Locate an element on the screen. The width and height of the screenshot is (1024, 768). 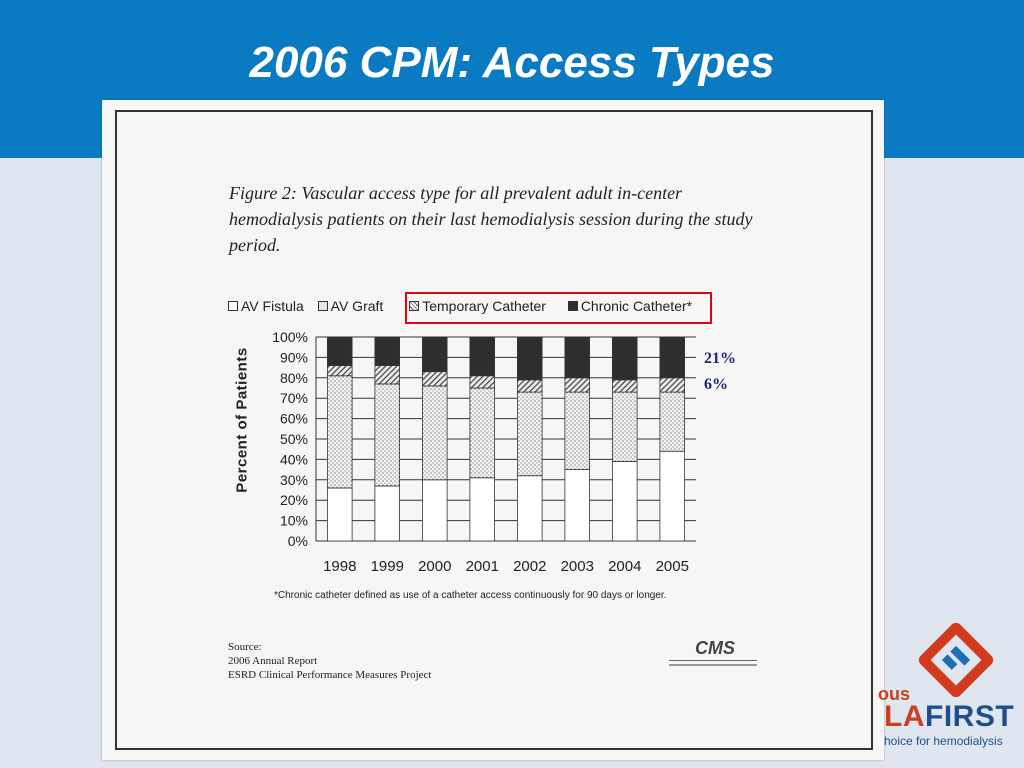
annotation-chronic-percent: 21% is located at coordinates (720, 358).